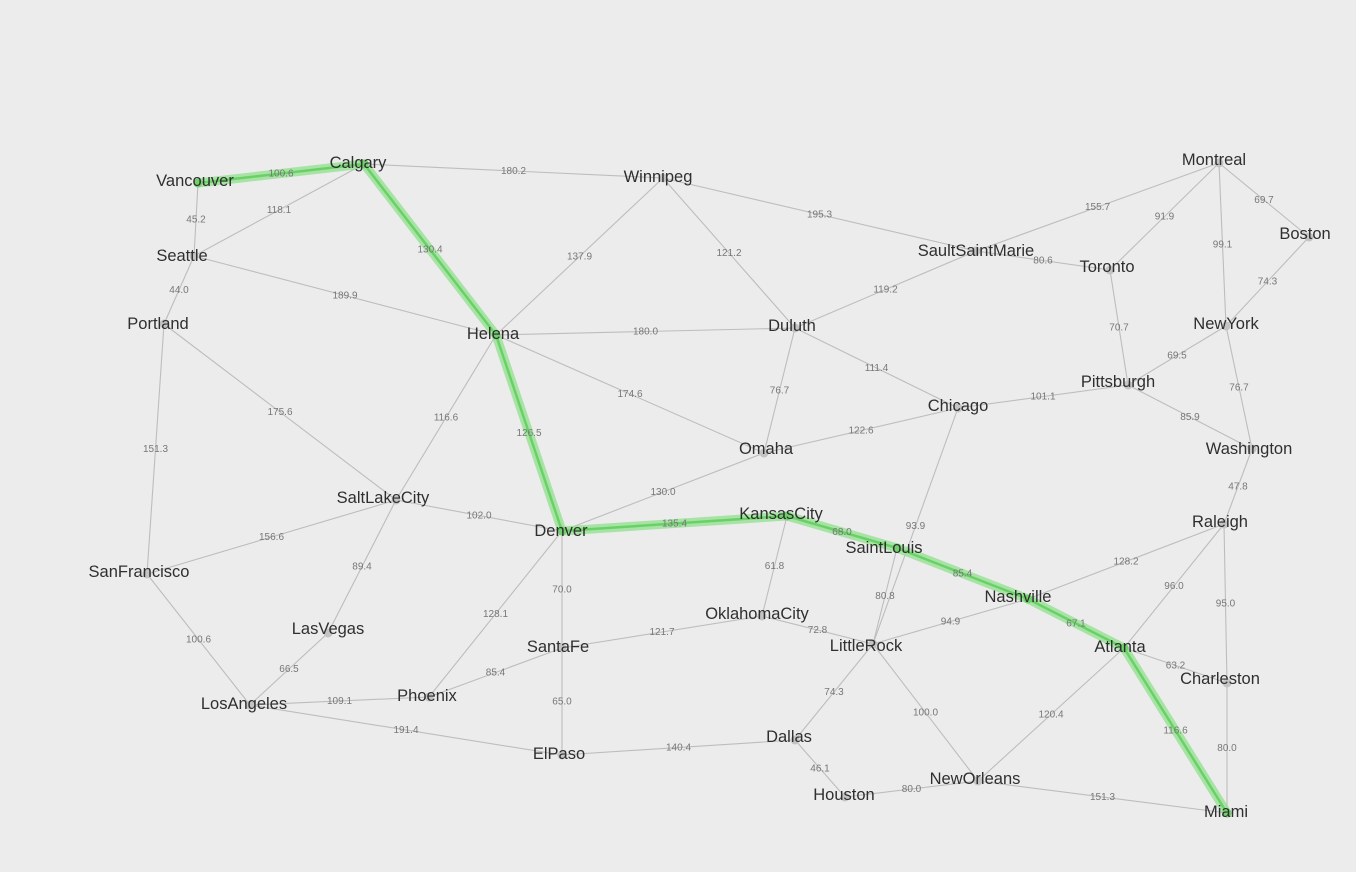 This screenshot has width=1356, height=872. I want to click on edge-weight-label: 72.8, so click(818, 630).